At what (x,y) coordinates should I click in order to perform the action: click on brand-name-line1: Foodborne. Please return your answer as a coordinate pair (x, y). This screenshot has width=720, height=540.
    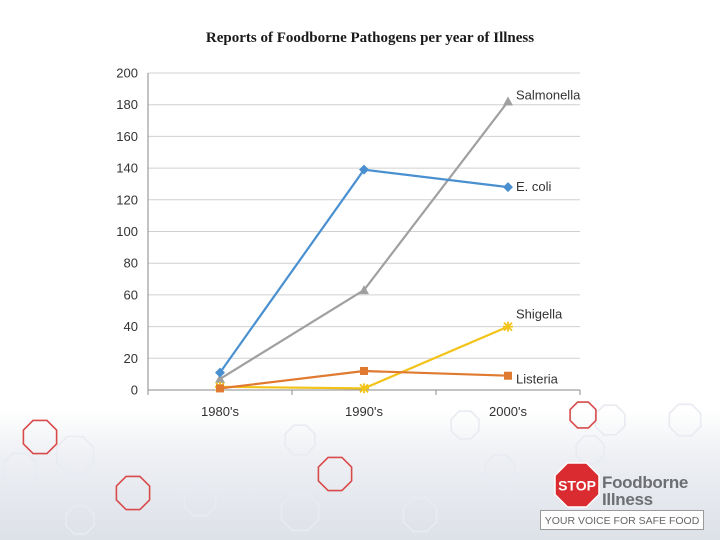
    Looking at the image, I should click on (645, 482).